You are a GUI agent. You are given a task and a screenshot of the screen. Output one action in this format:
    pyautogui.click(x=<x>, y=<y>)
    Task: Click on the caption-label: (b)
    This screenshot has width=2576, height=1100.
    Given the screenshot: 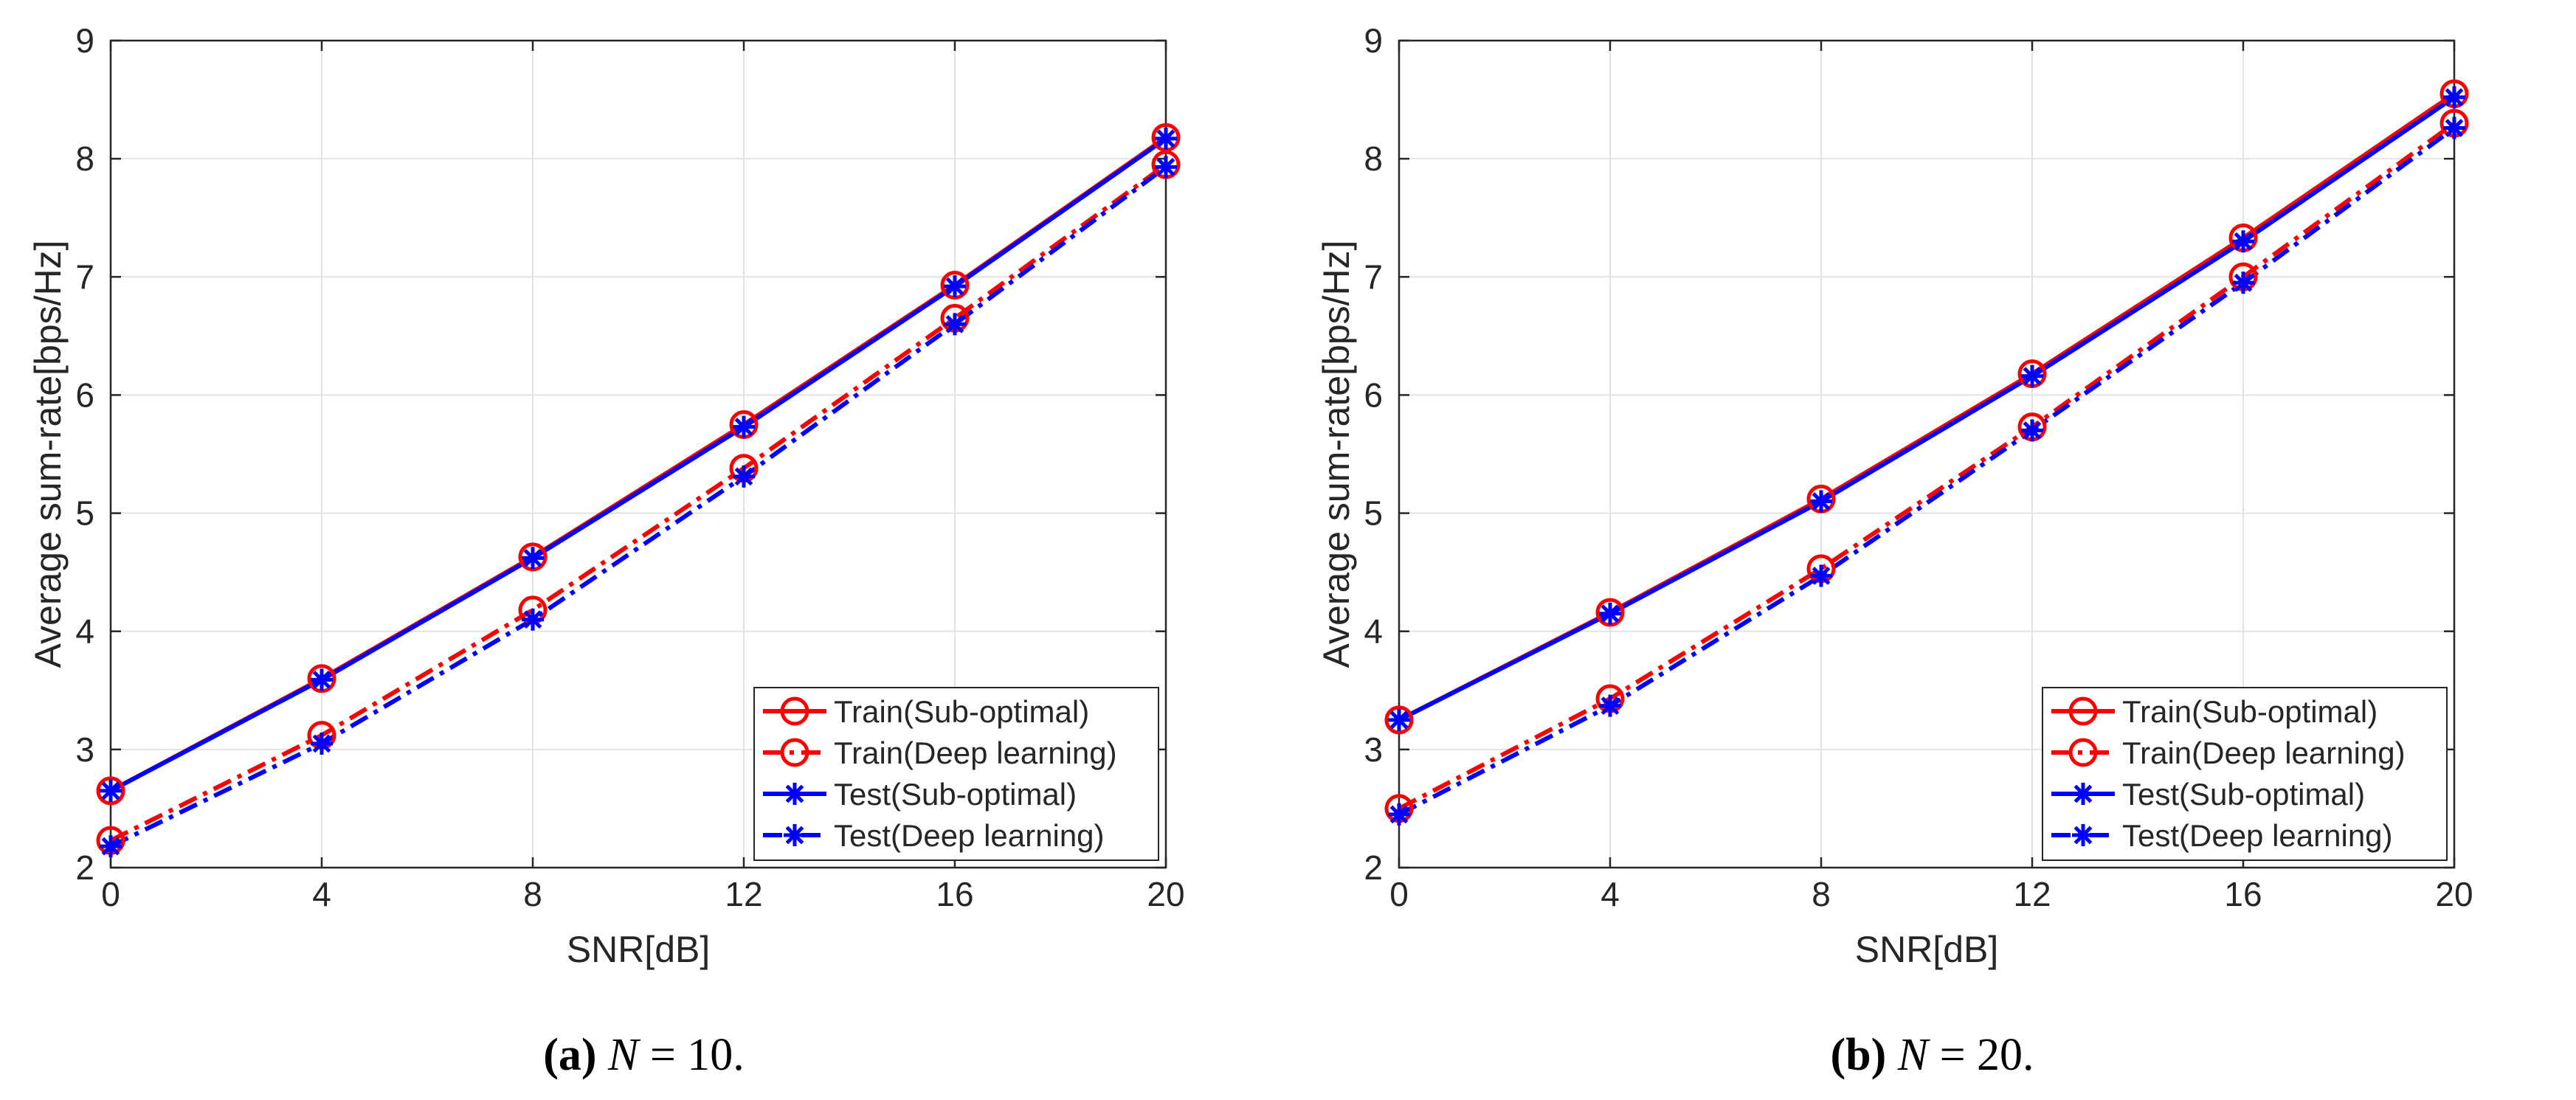 What is the action you would take?
    pyautogui.click(x=1858, y=1055)
    